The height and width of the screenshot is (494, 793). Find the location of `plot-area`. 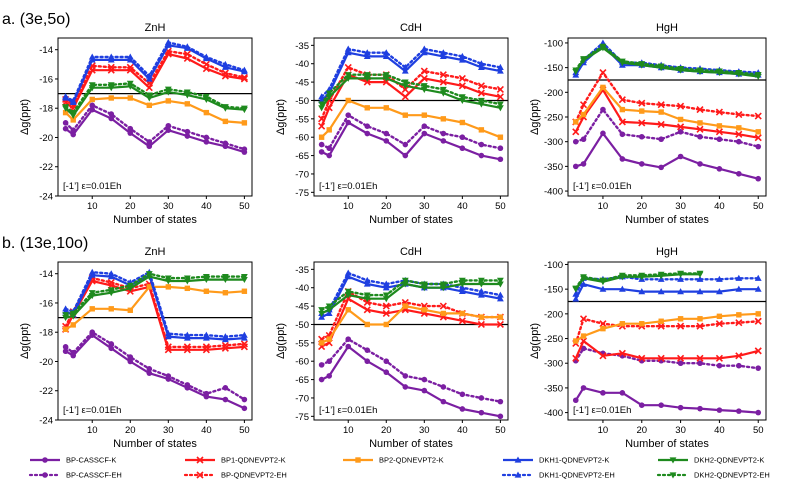

plot-area is located at coordinates (155, 340).